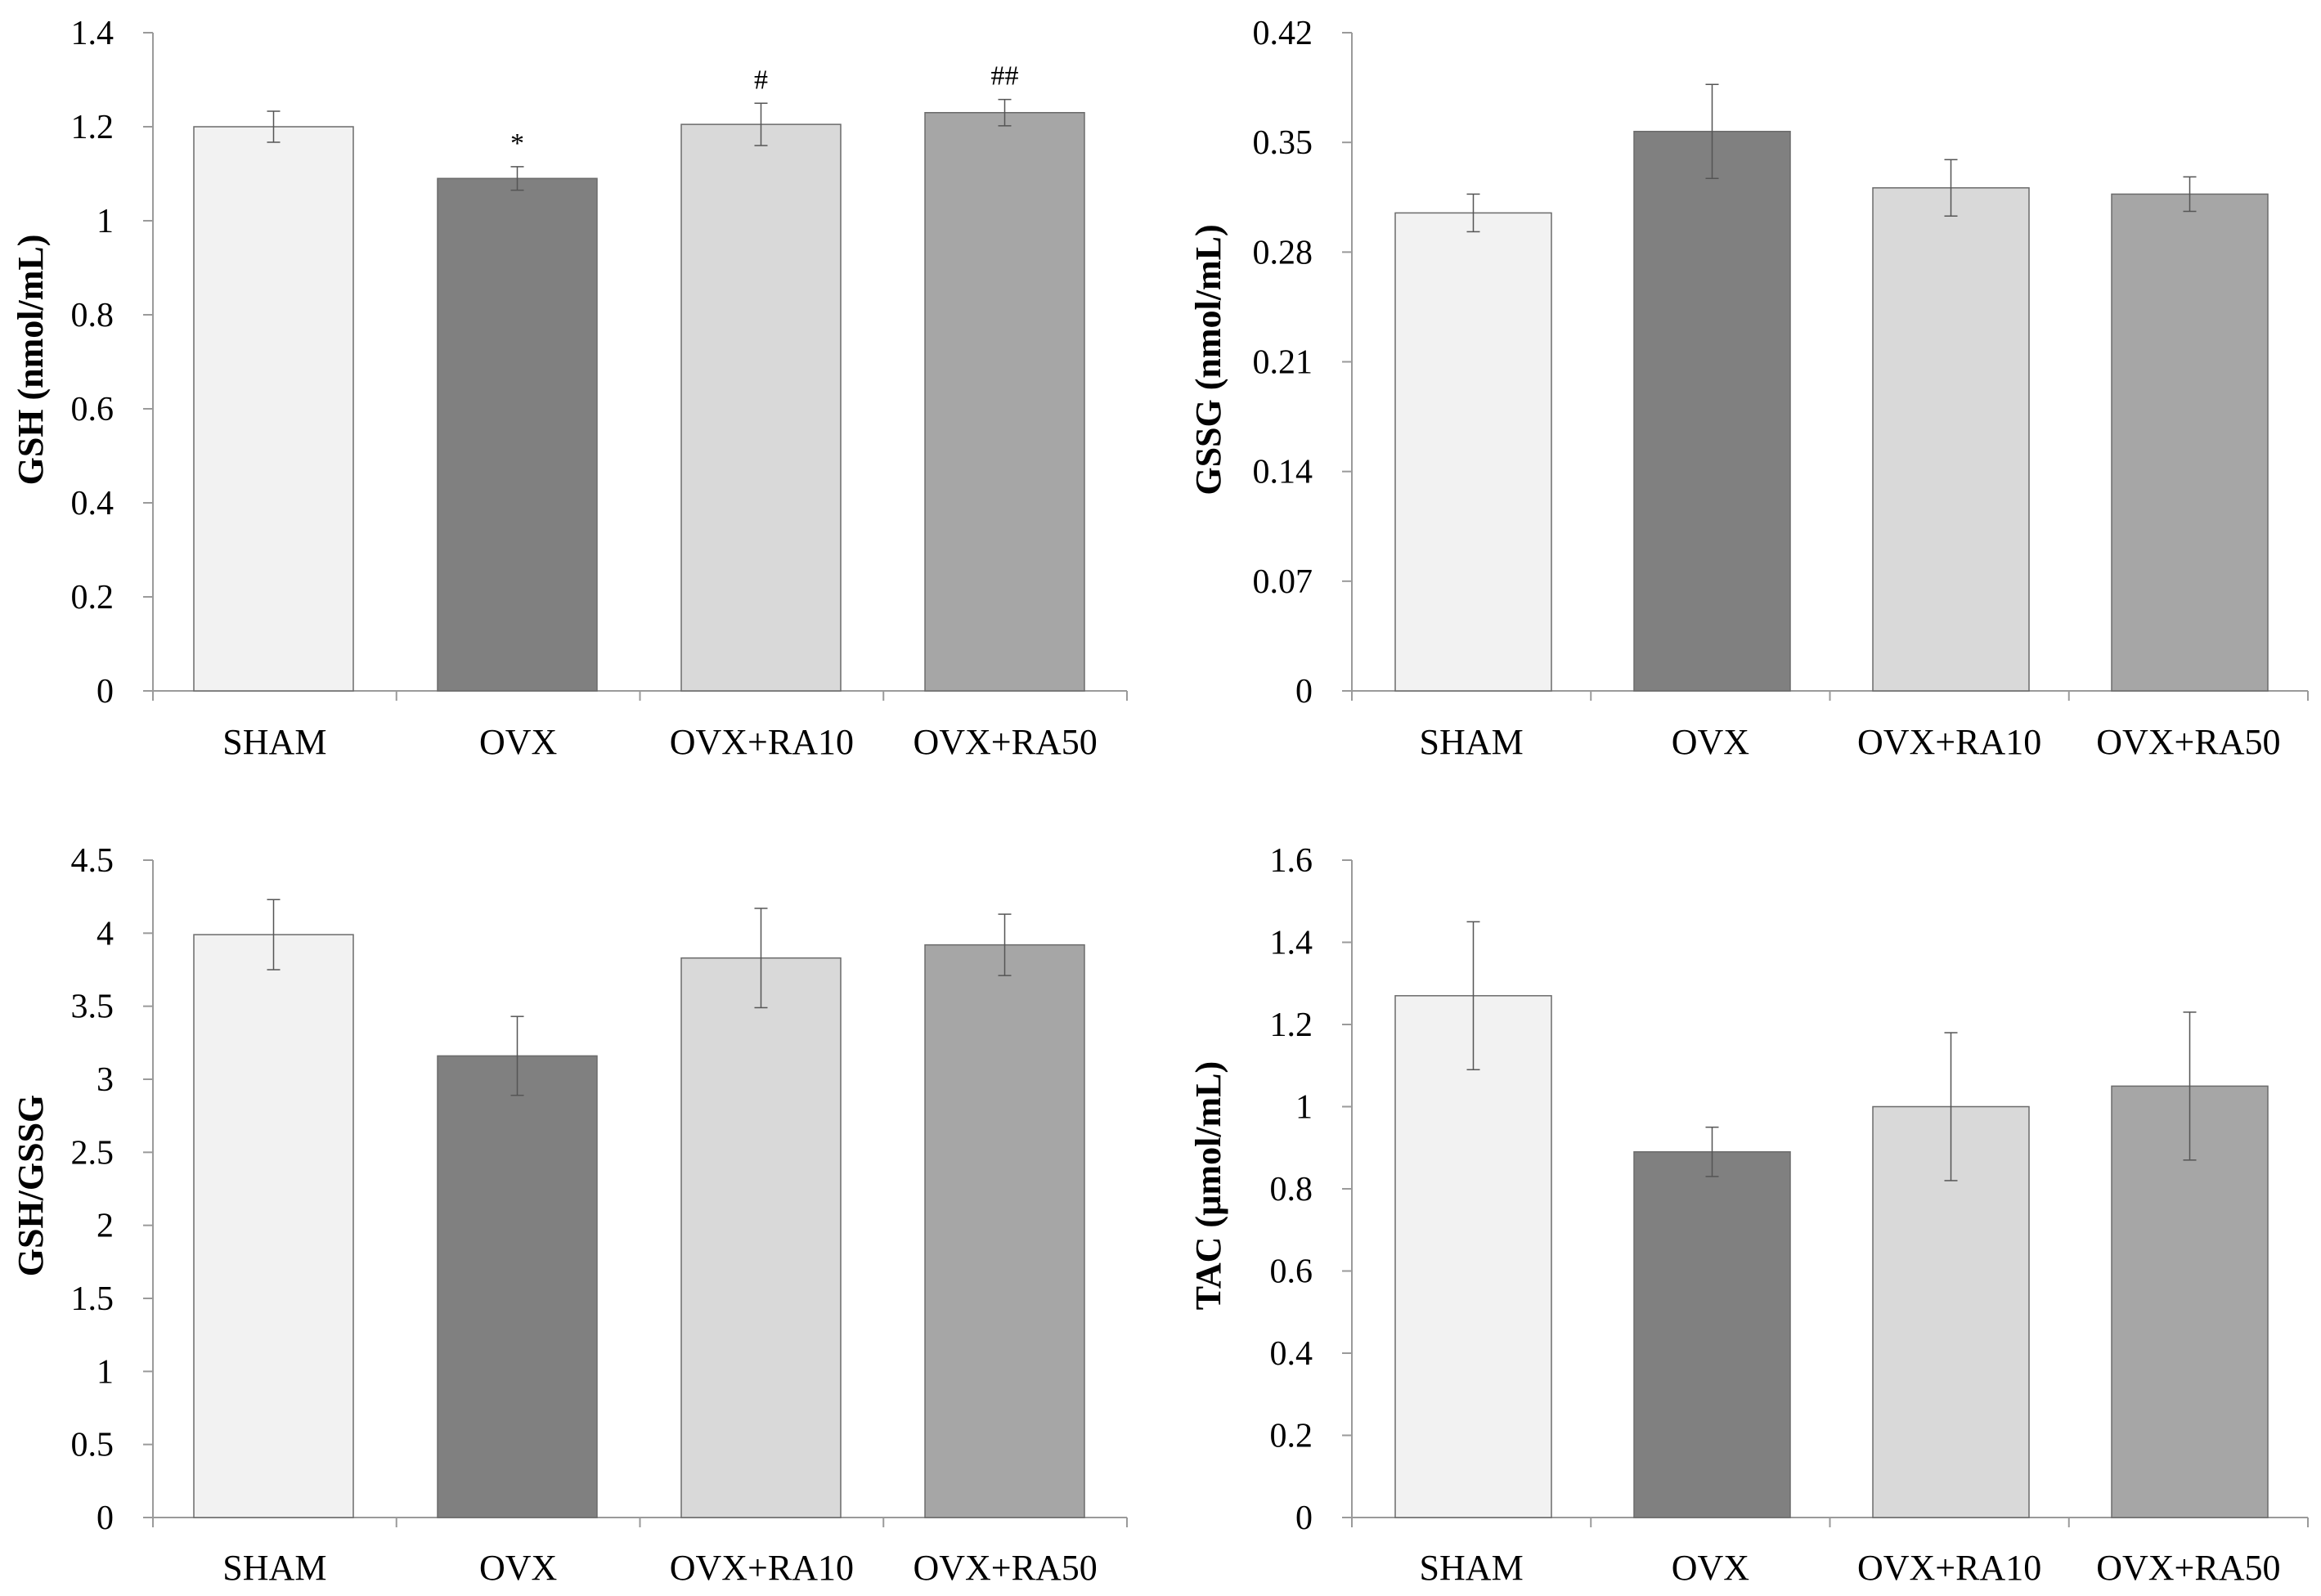  What do you see at coordinates (31, 360) in the screenshot?
I see `y-axis-title: GSH (nmol/mL)` at bounding box center [31, 360].